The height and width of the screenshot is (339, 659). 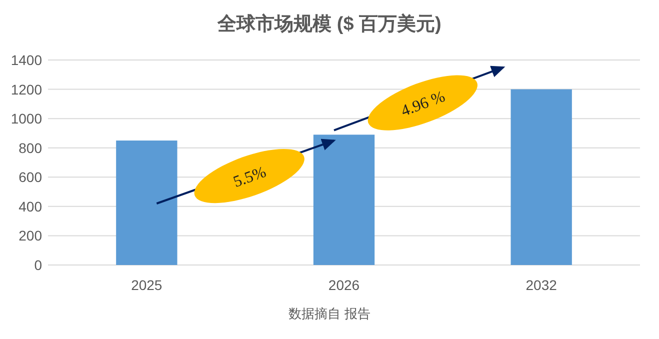 What do you see at coordinates (26, 89) in the screenshot?
I see `y-tick-label: 1200` at bounding box center [26, 89].